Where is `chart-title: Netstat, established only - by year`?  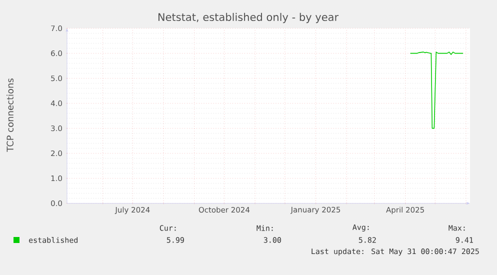
chart-title: Netstat, established only - by year is located at coordinates (248, 18).